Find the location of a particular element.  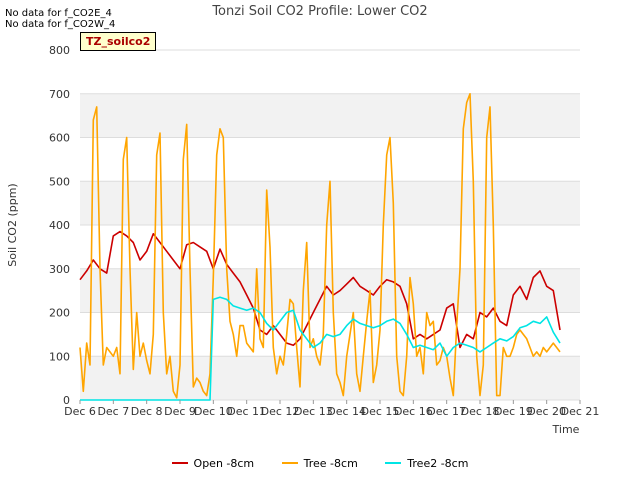

y-tick-label: 700 is located at coordinates (59, 94).